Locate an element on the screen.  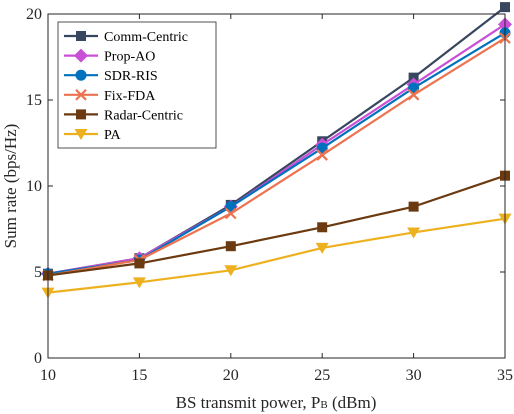
legend-label: Prop-AO is located at coordinates (129, 57).